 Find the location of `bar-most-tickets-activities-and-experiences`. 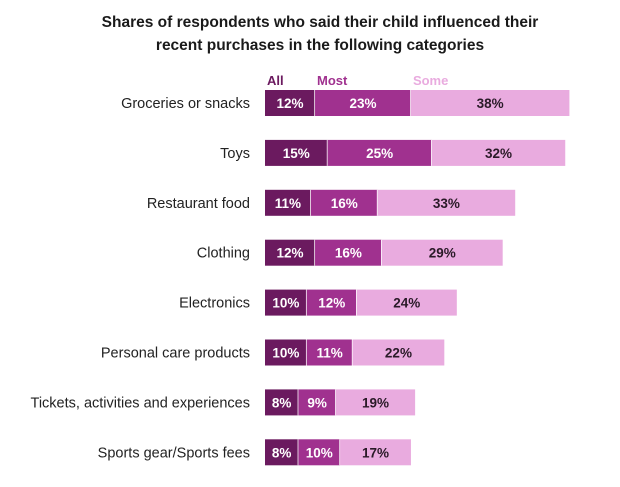

bar-most-tickets-activities-and-experiences is located at coordinates (317, 402).